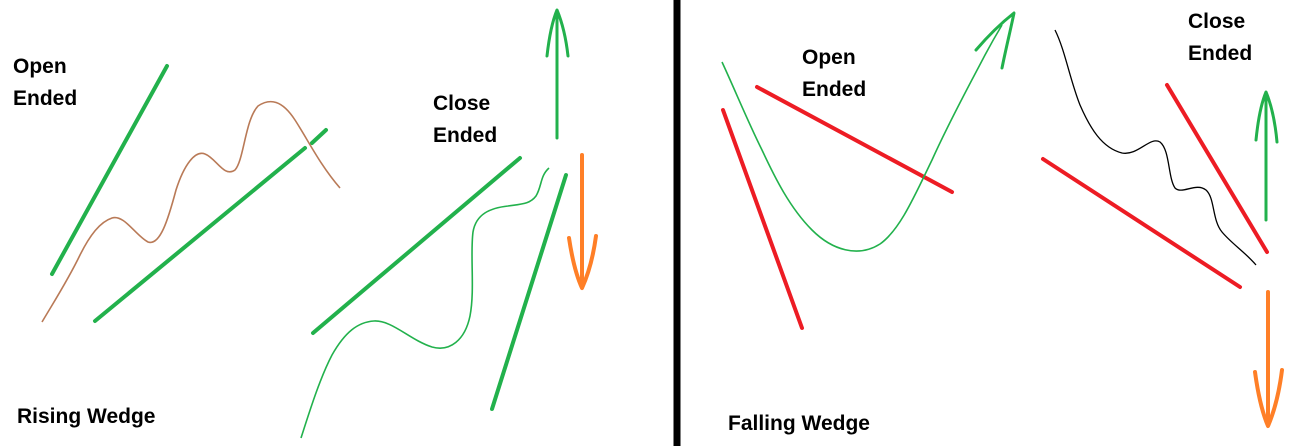 Image resolution: width=1304 pixels, height=446 pixels. I want to click on rising-open-ended-wedge, so click(191, 193).